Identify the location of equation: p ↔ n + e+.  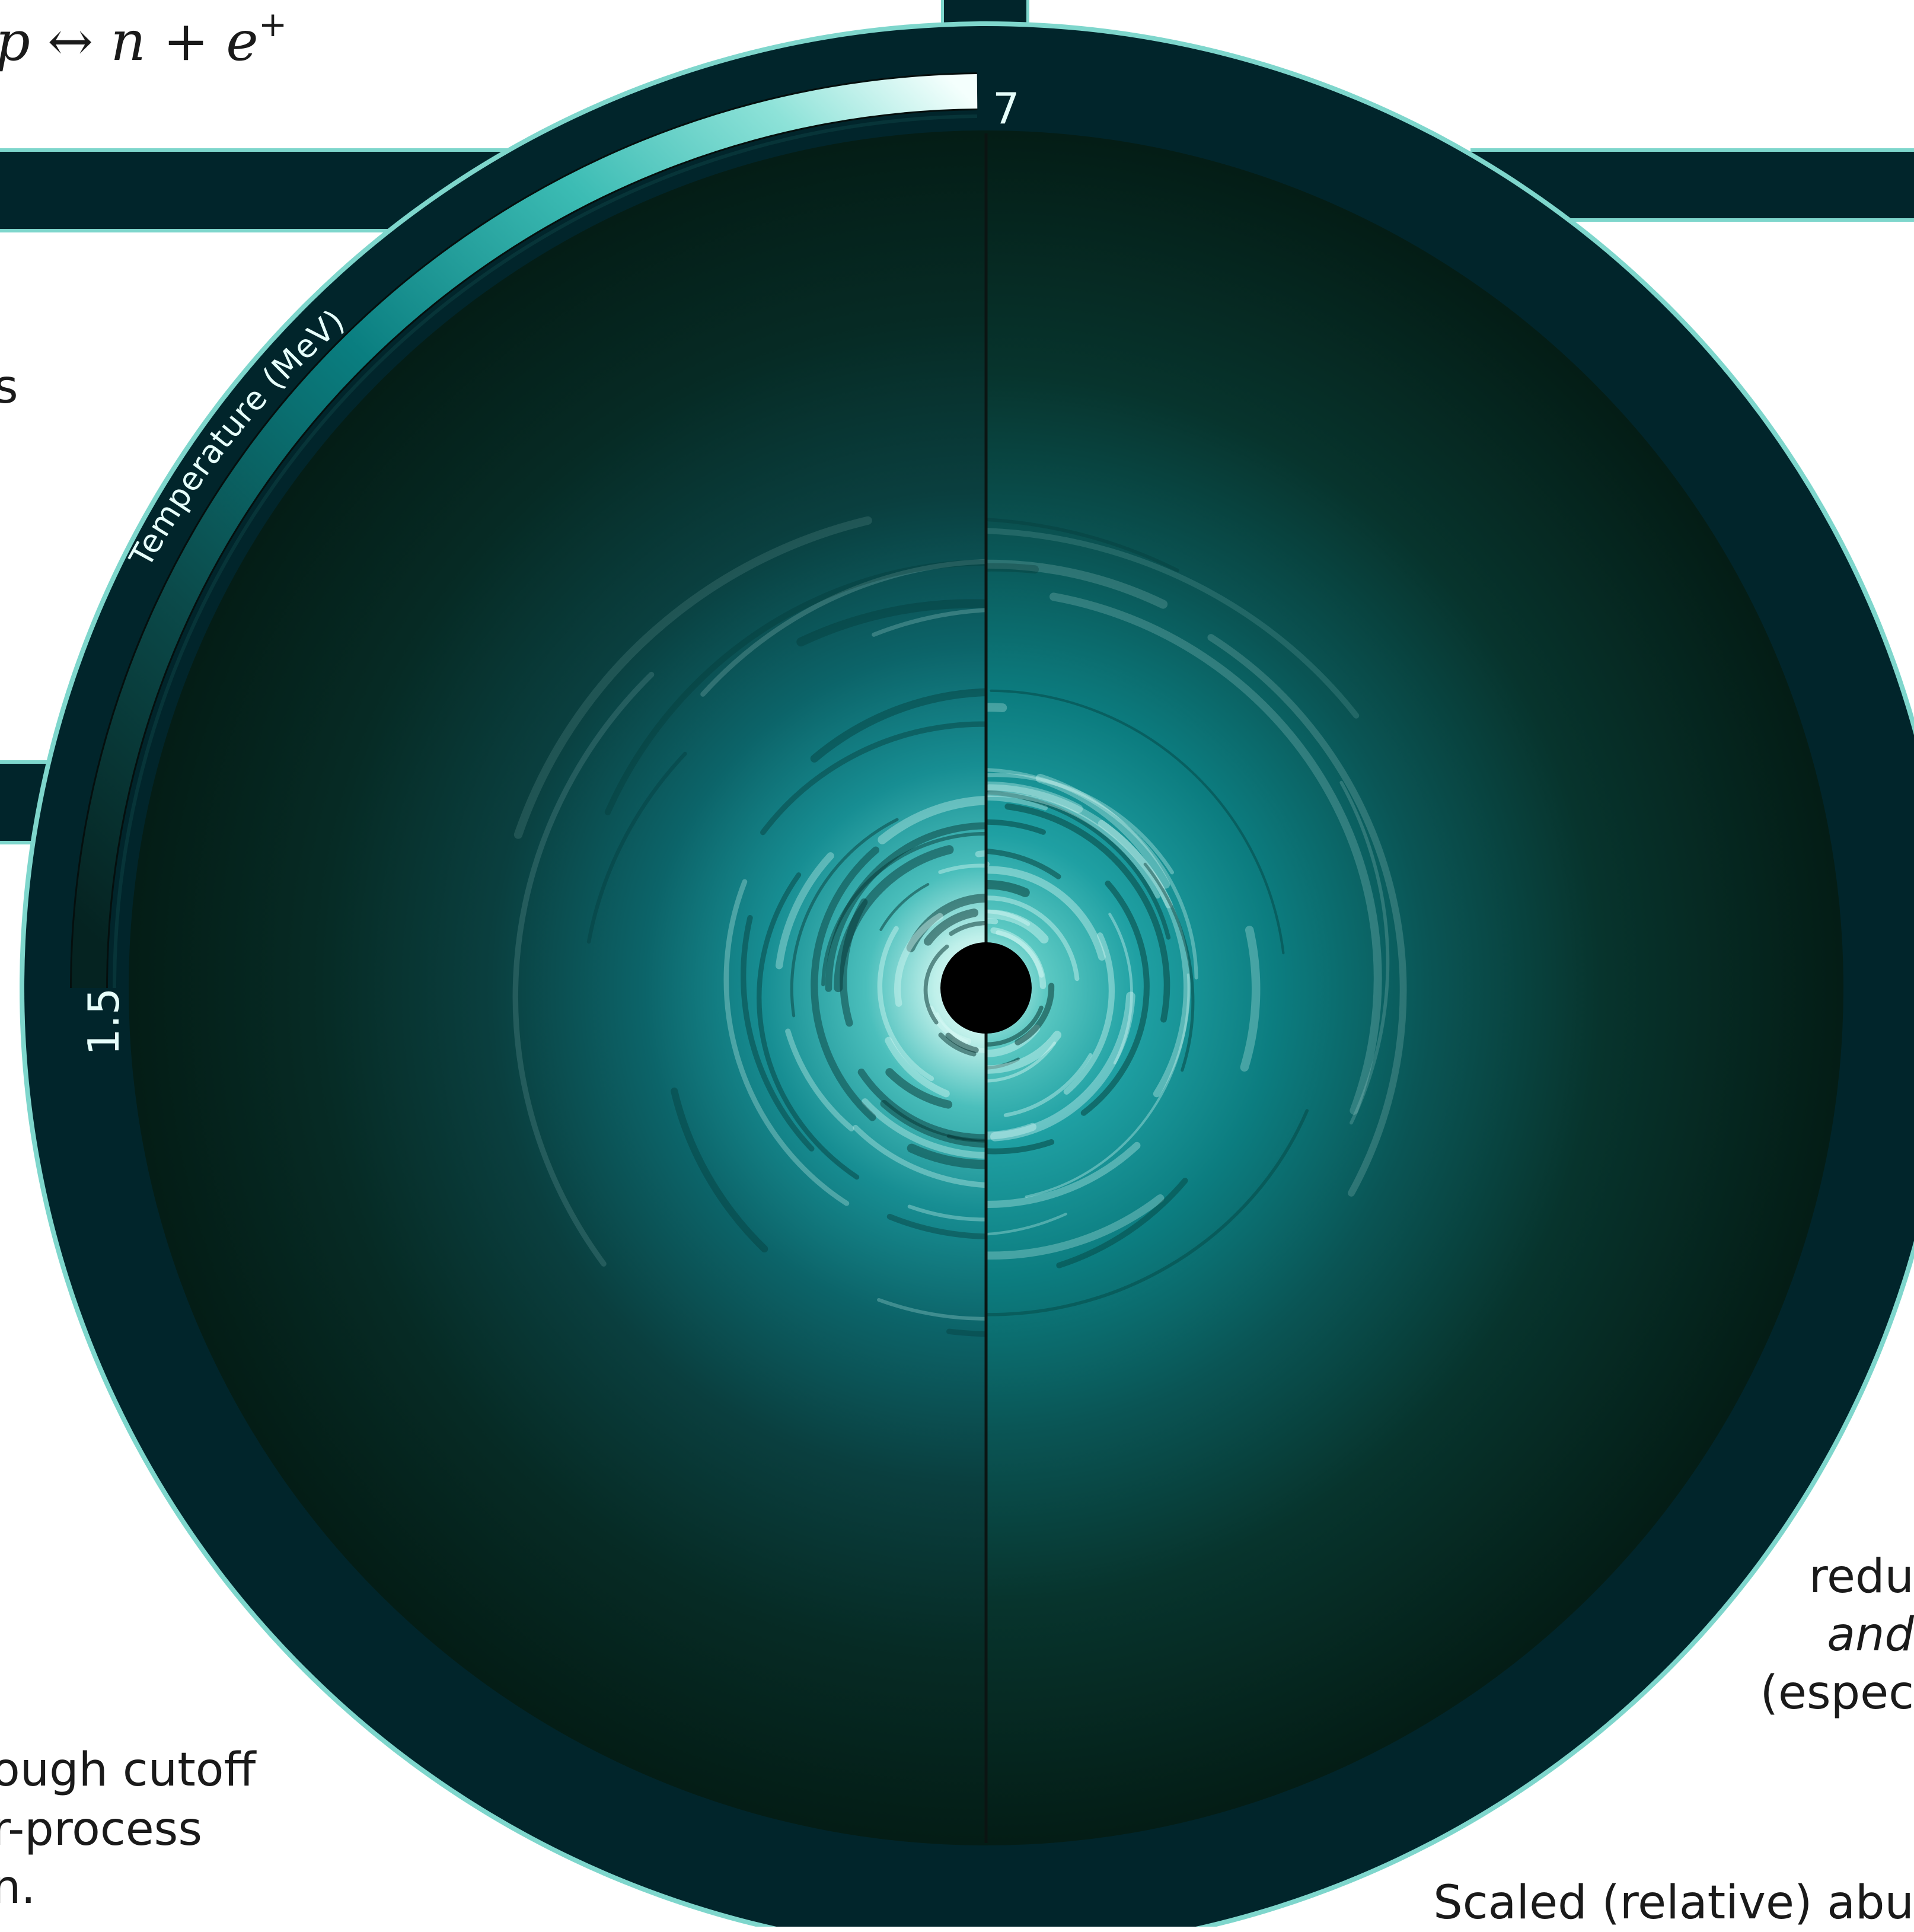
(143, 37).